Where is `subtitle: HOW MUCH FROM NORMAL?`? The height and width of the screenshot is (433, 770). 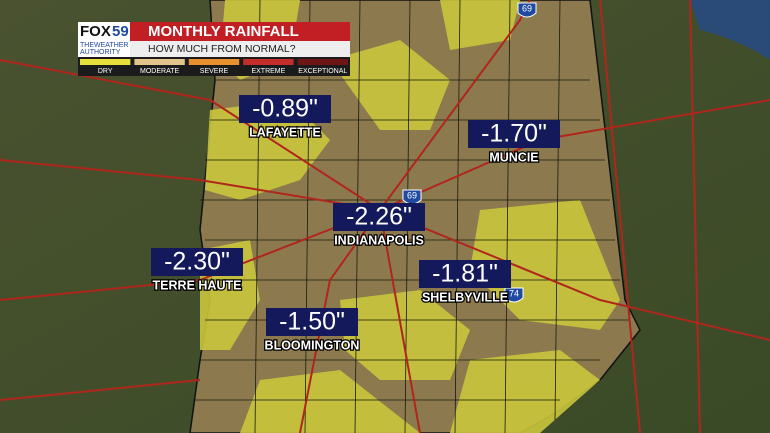 subtitle: HOW MUCH FROM NORMAL? is located at coordinates (222, 49).